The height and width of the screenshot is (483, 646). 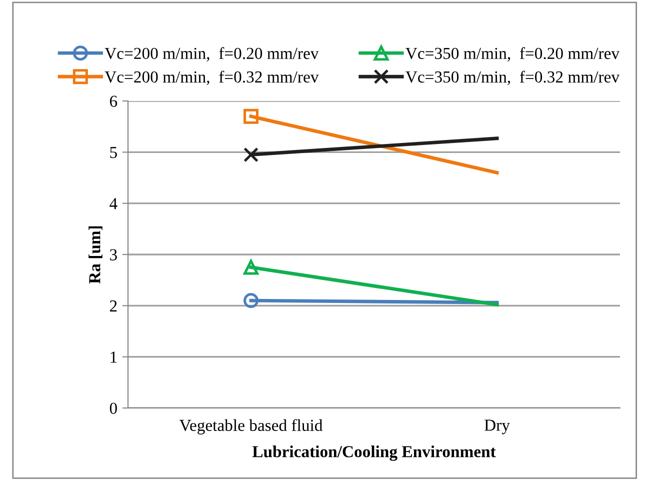 I want to click on x-tick-label: Vegetable based fluid, so click(x=251, y=426).